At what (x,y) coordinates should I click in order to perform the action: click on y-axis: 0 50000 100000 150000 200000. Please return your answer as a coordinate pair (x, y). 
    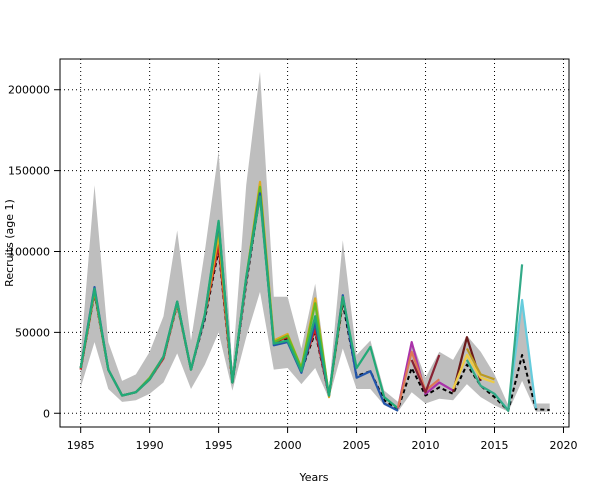
    Looking at the image, I should click on (34, 252).